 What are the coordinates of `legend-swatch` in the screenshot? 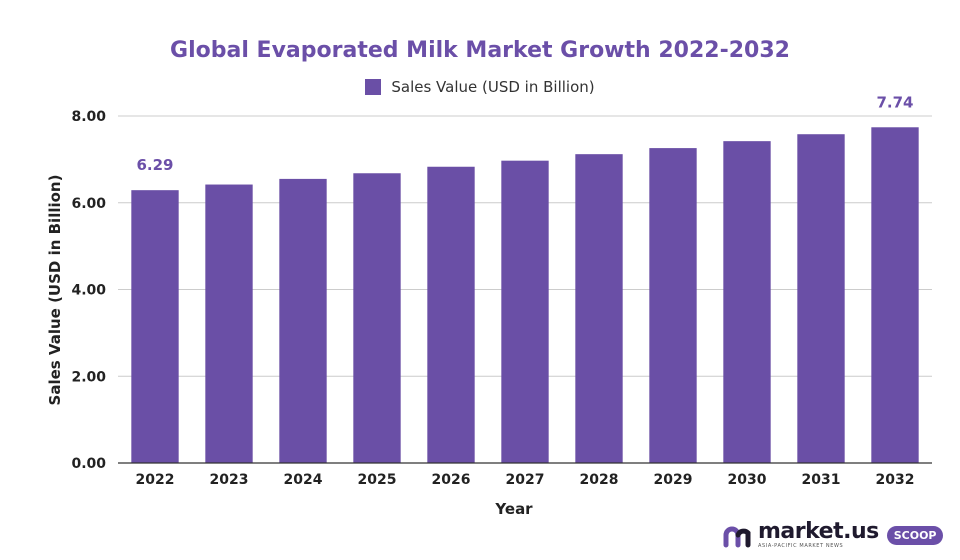 It's located at (373, 87).